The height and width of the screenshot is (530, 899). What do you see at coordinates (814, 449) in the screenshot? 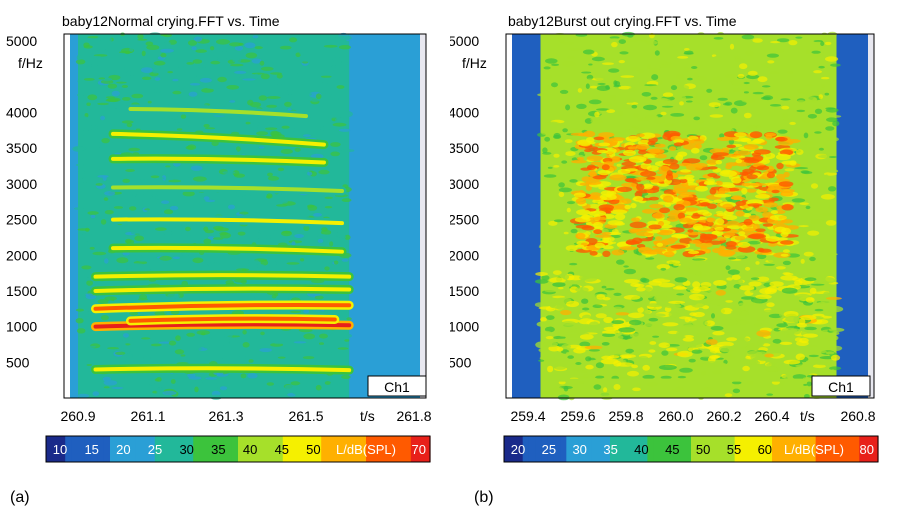
I see `colorbar-label: L/dB(SPL)` at bounding box center [814, 449].